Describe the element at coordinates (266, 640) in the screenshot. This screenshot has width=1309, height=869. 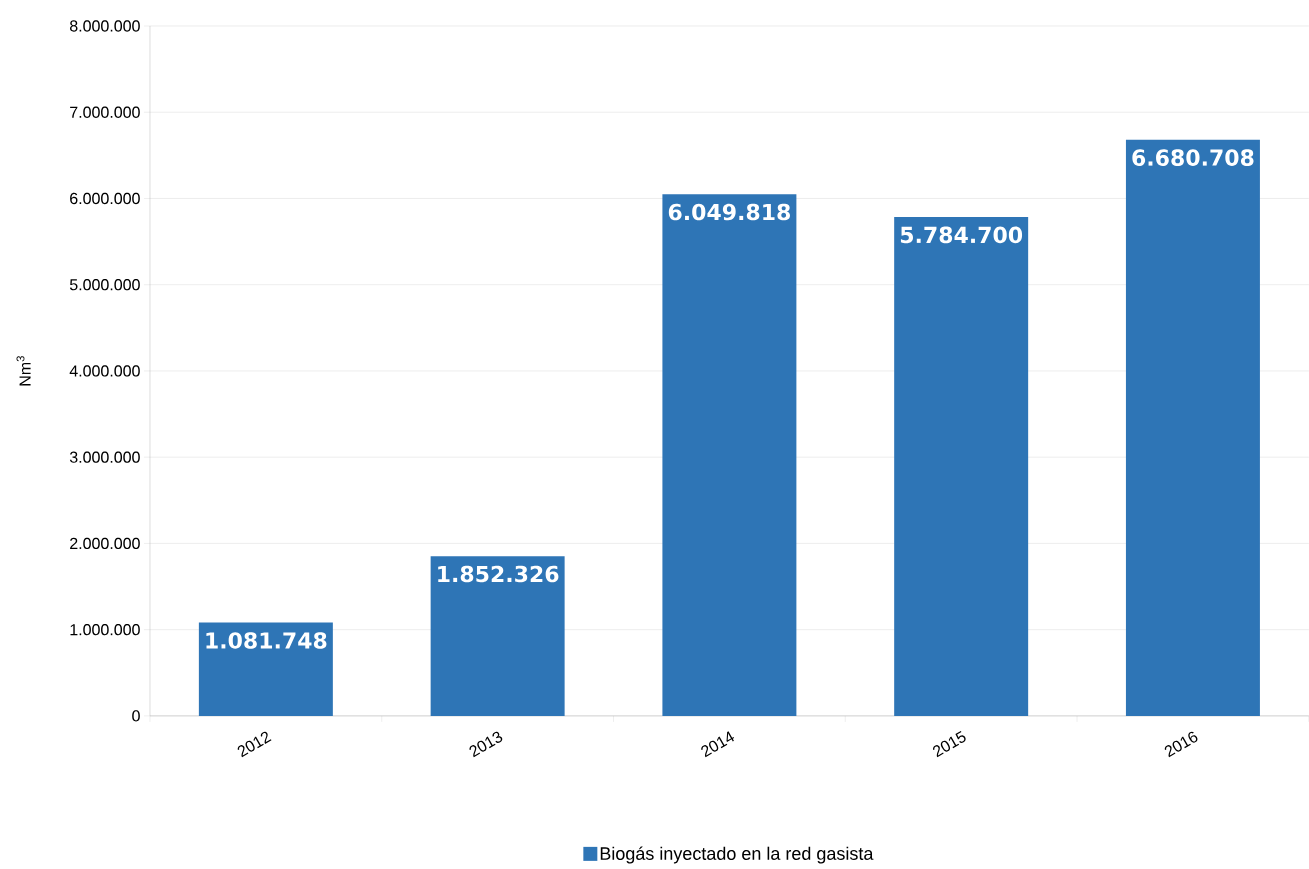
I see `data-label: 1.081.748` at that location.